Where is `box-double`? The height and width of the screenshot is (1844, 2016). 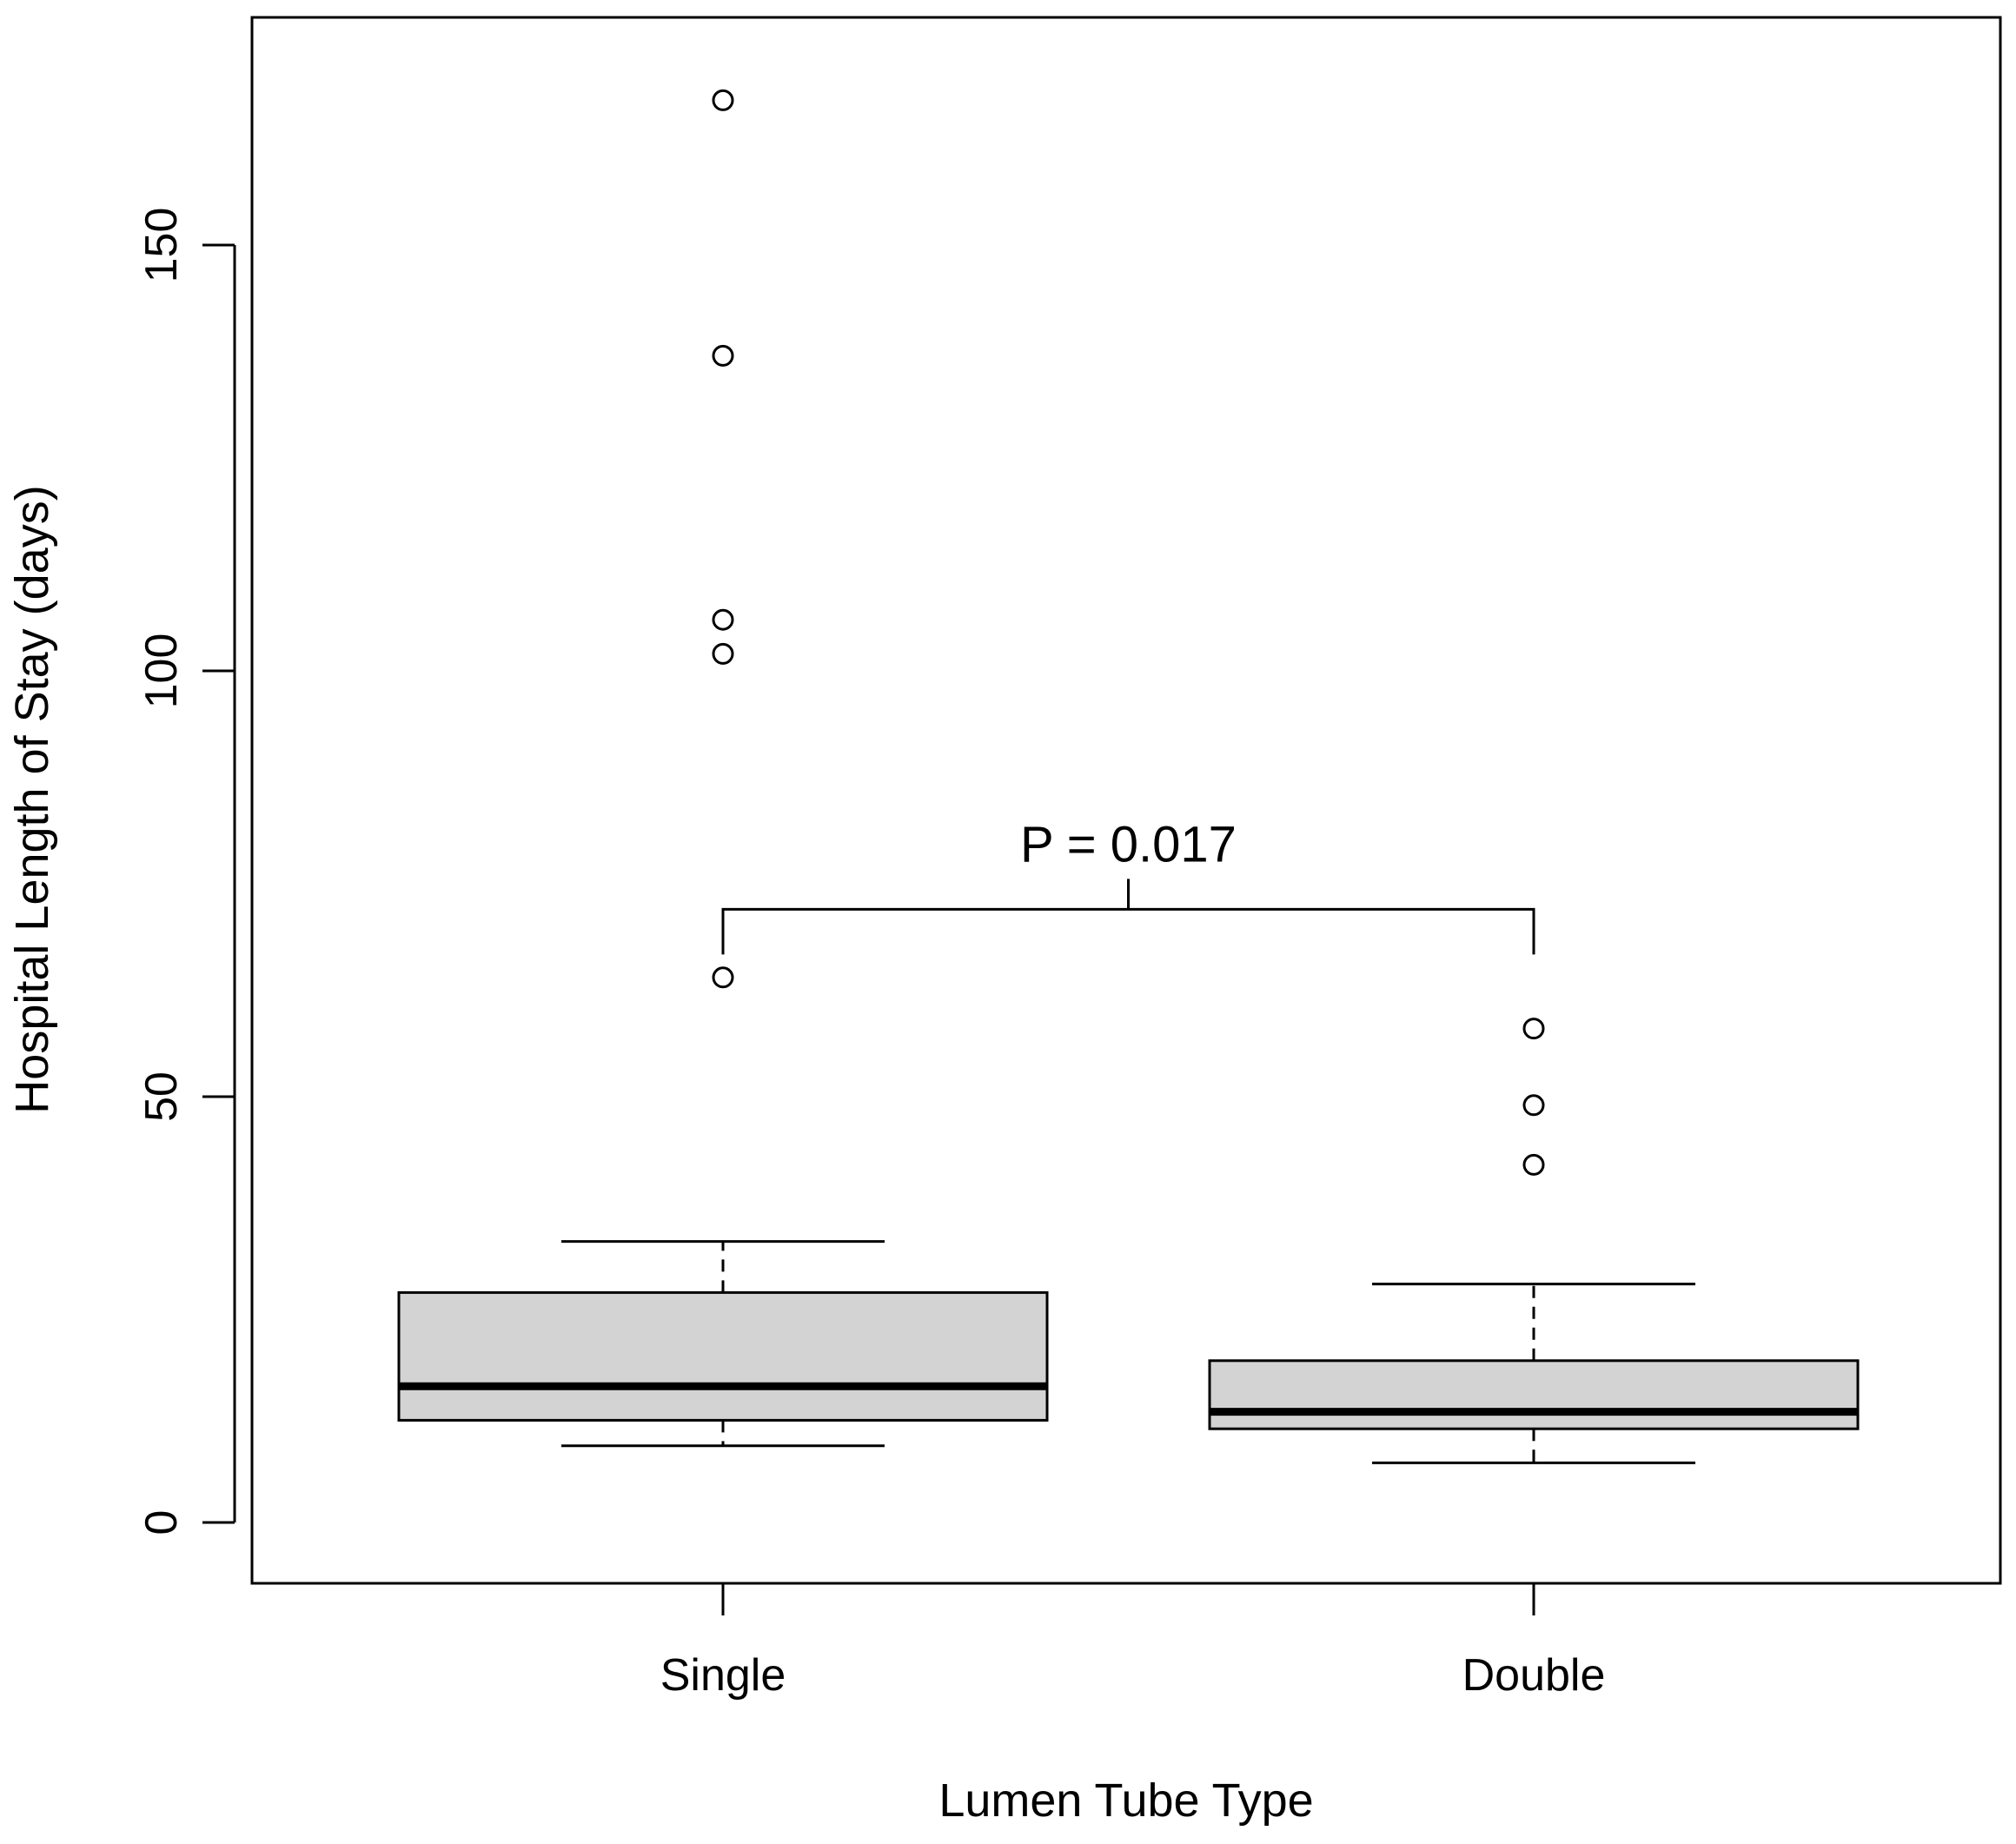
box-double is located at coordinates (1534, 1241).